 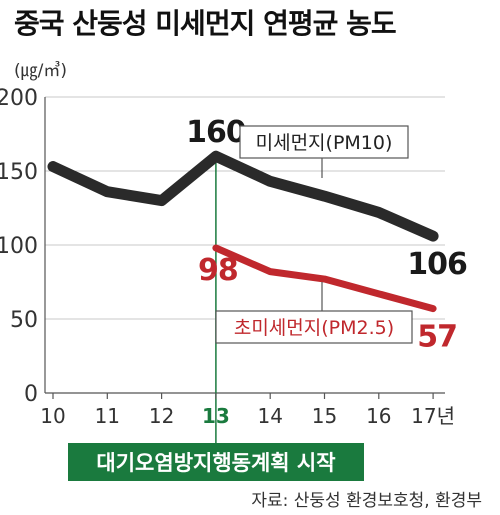 What do you see at coordinates (366, 501) in the screenshot?
I see `source-note: 자료: 산둥성 환경보호청, 환경부` at bounding box center [366, 501].